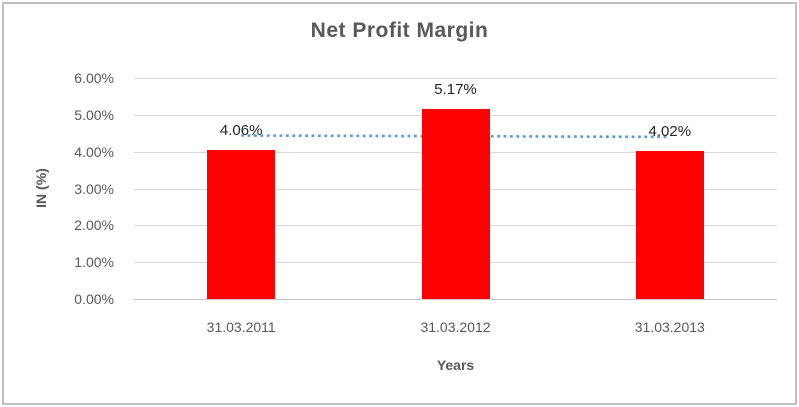  What do you see at coordinates (455, 327) in the screenshot?
I see `x-tick-label: 31.03.2012` at bounding box center [455, 327].